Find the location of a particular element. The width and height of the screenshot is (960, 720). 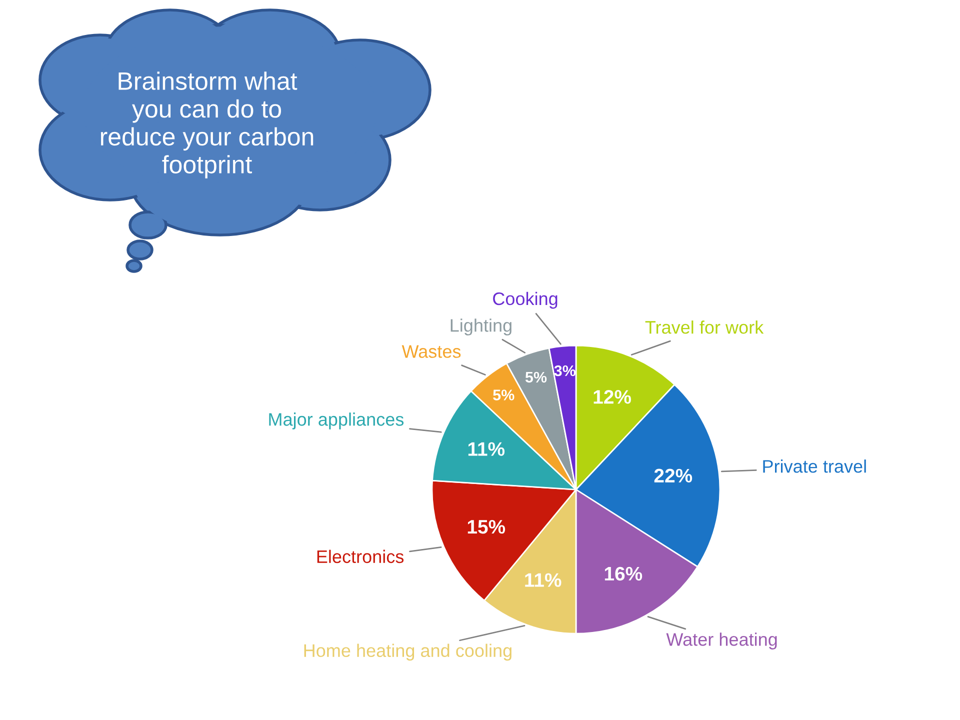

slice-label: Lighting is located at coordinates (481, 327).